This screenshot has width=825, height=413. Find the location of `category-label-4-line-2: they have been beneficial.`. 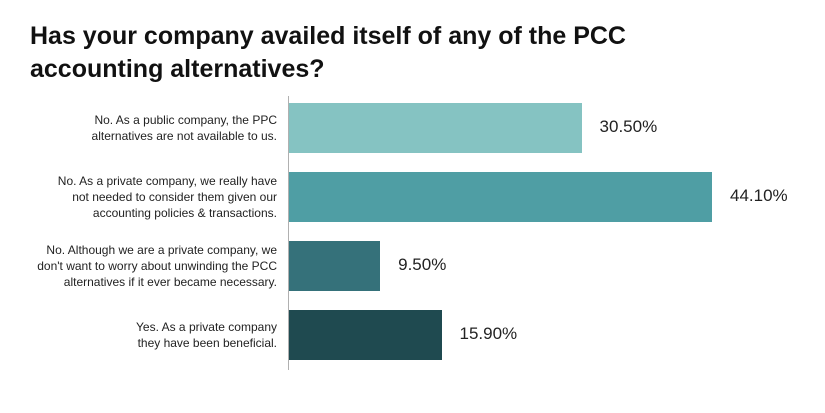

category-label-4-line-2: they have been beneficial. is located at coordinates (207, 343).